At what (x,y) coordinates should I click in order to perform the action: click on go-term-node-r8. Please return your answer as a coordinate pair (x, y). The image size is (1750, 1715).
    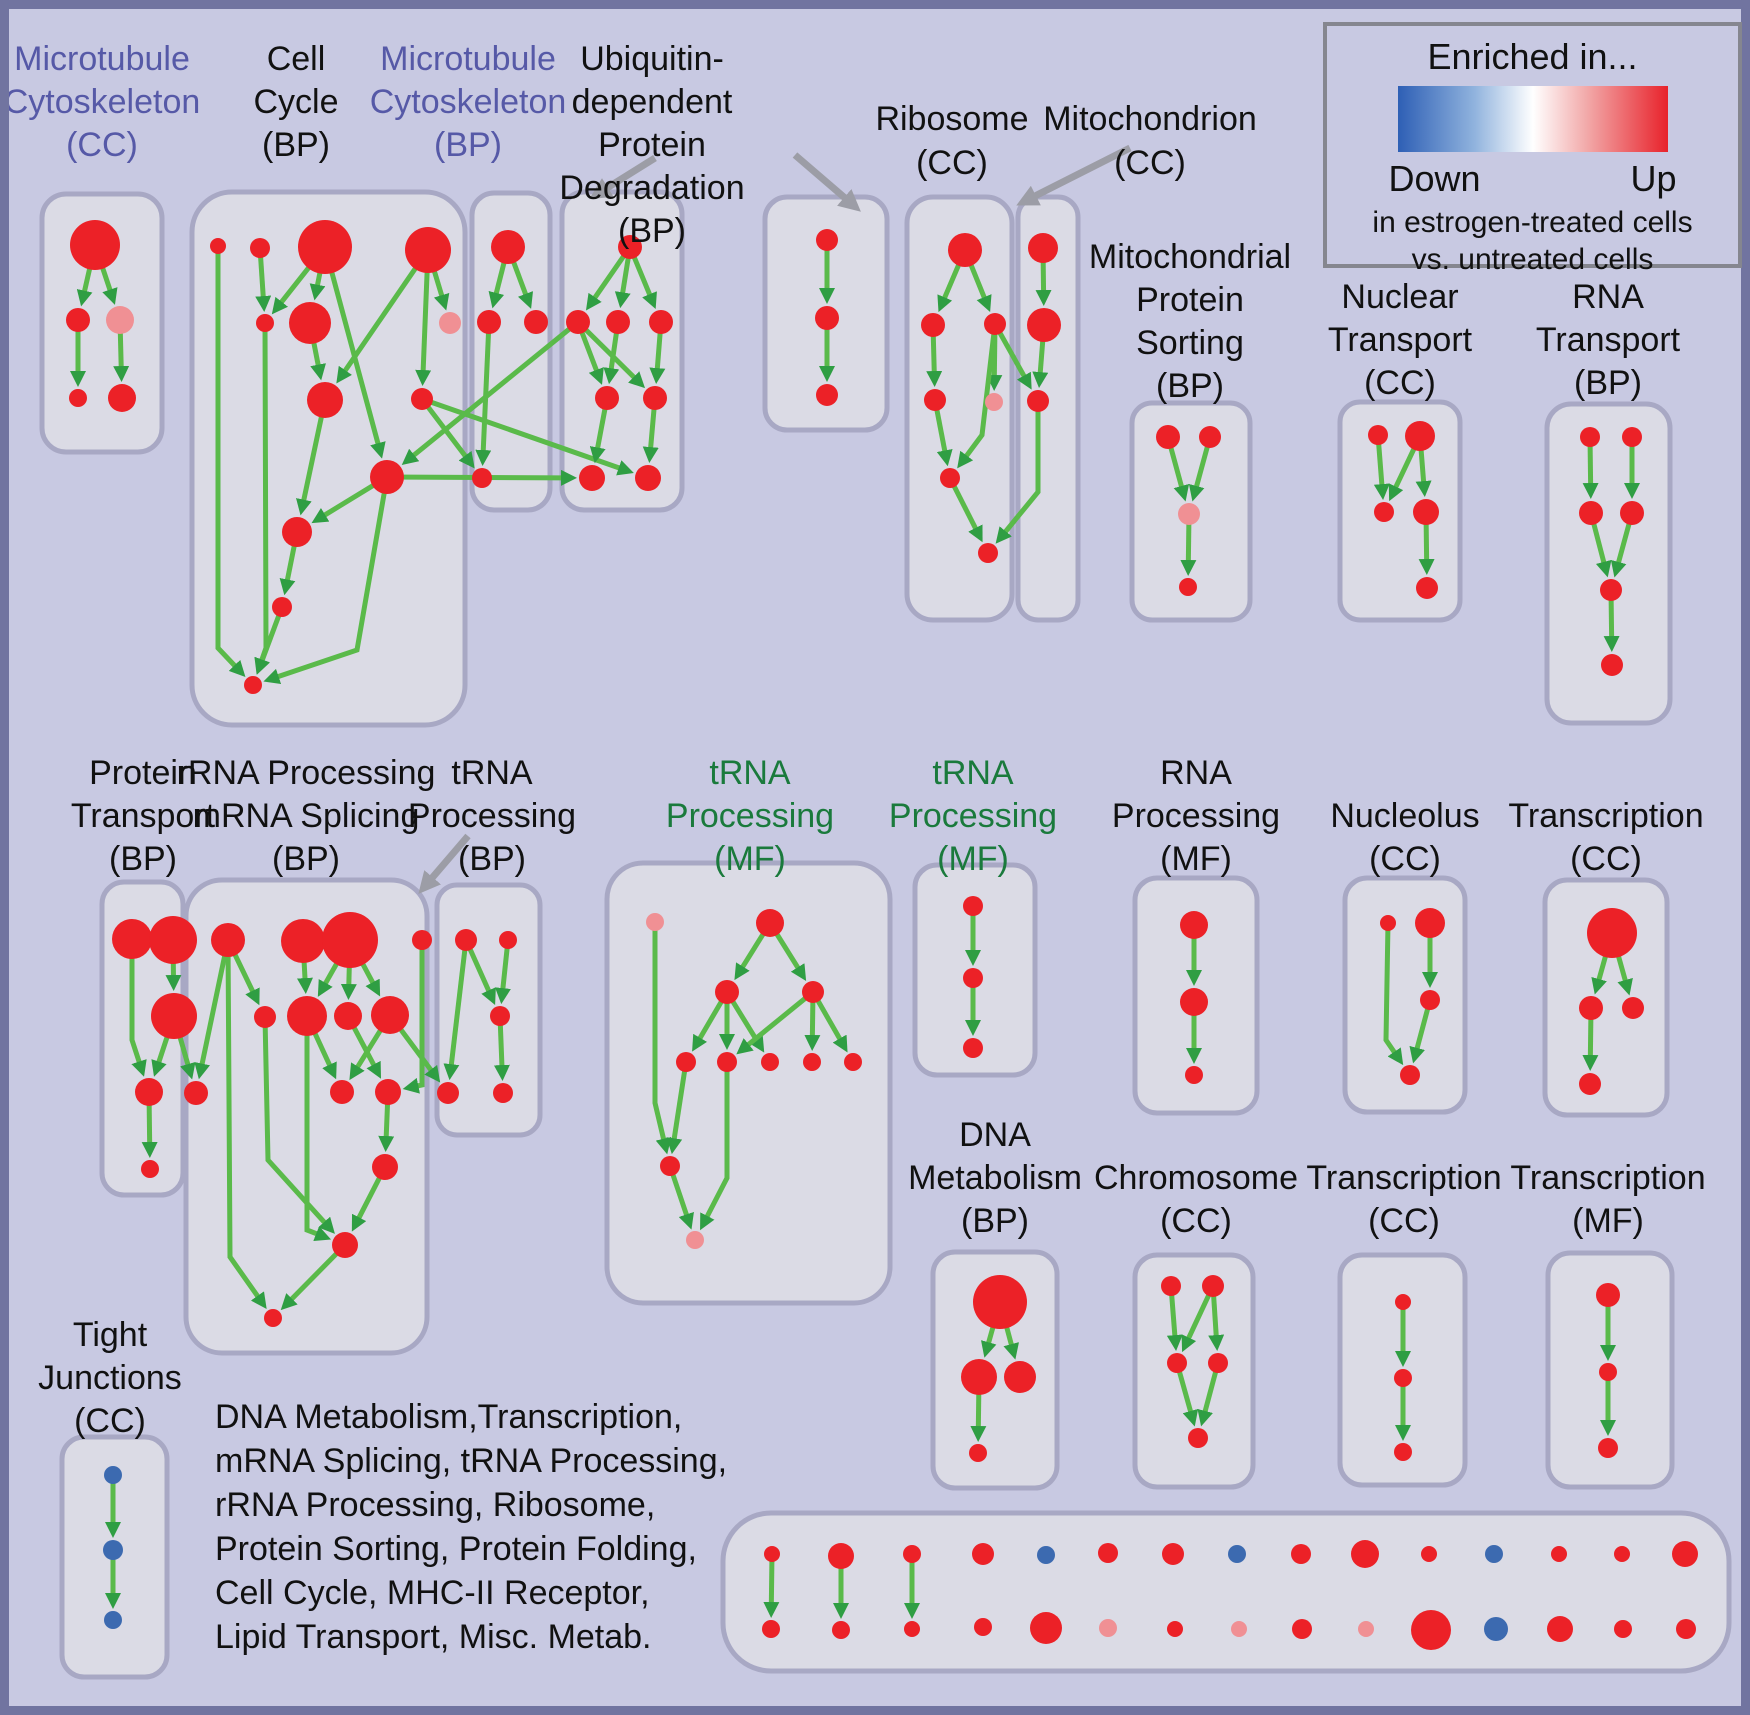
    Looking at the image, I should click on (390, 1015).